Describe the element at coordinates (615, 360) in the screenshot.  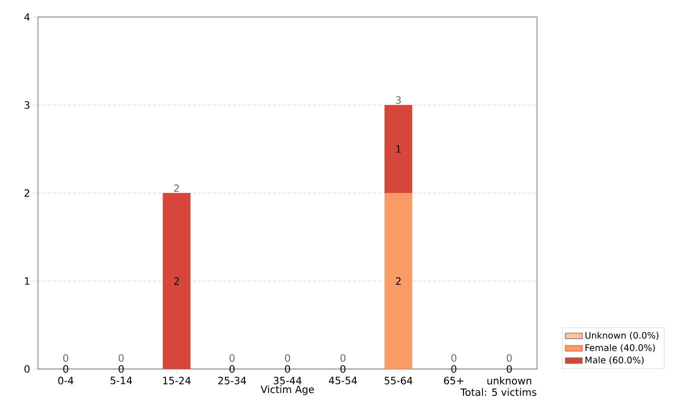
I see `legend-label: Male (60.0%)` at that location.